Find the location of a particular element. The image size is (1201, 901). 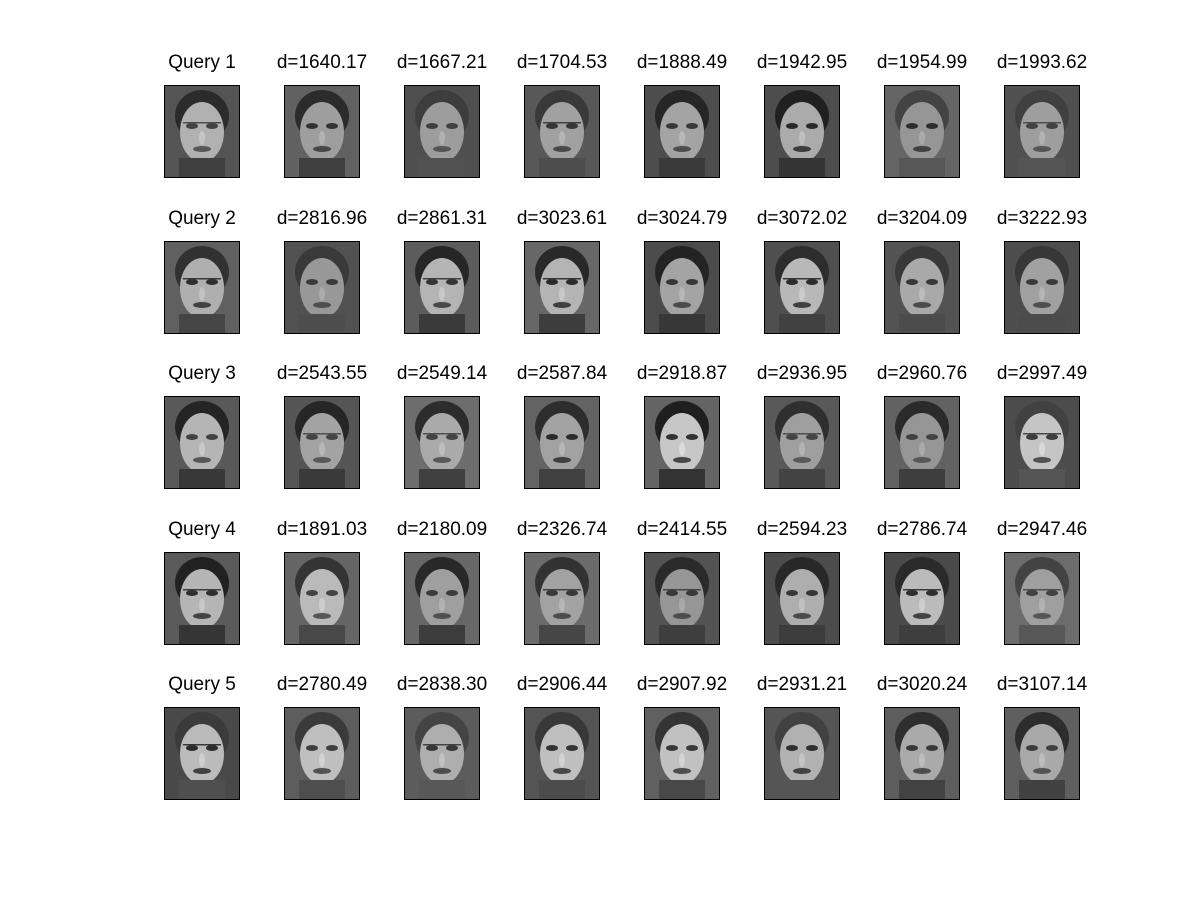

match-cell: d=2543.55 is located at coordinates (322, 440).